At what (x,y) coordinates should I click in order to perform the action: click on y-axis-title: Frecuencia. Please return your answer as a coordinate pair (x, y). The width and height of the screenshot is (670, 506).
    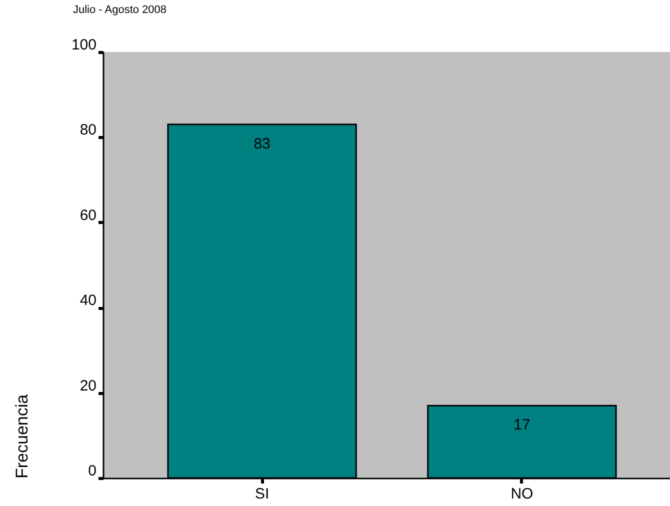
    Looking at the image, I should click on (22, 436).